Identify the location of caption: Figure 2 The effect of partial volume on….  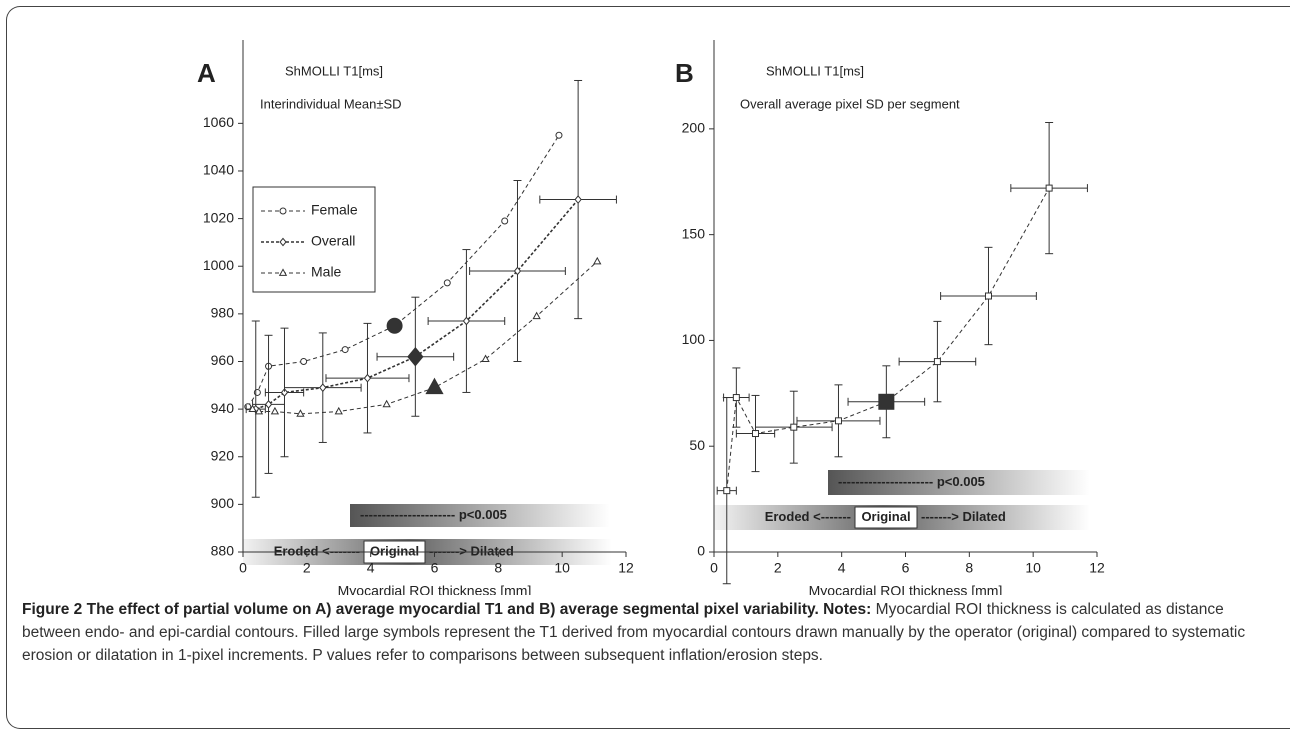
(647, 632).